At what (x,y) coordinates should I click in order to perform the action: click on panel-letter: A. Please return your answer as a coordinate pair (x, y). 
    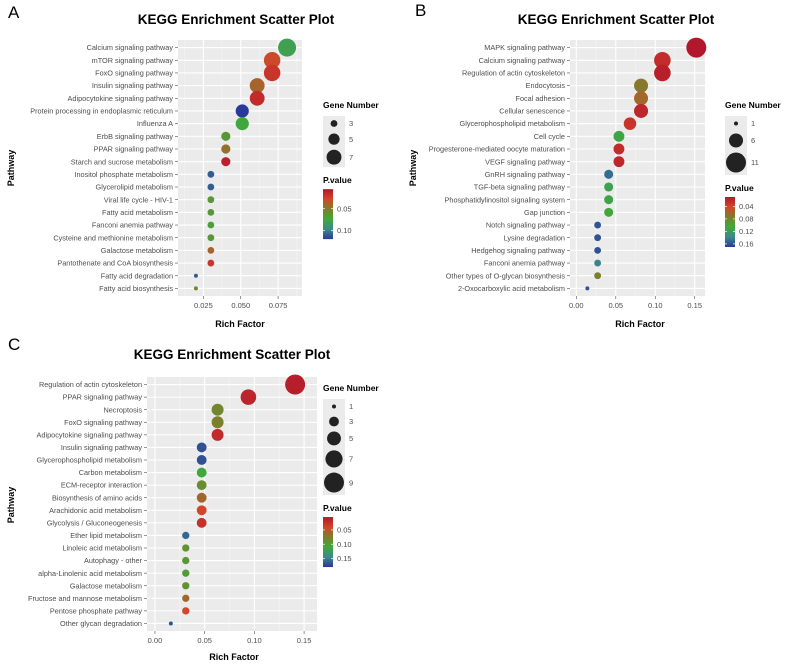
    Looking at the image, I should click on (14, 12).